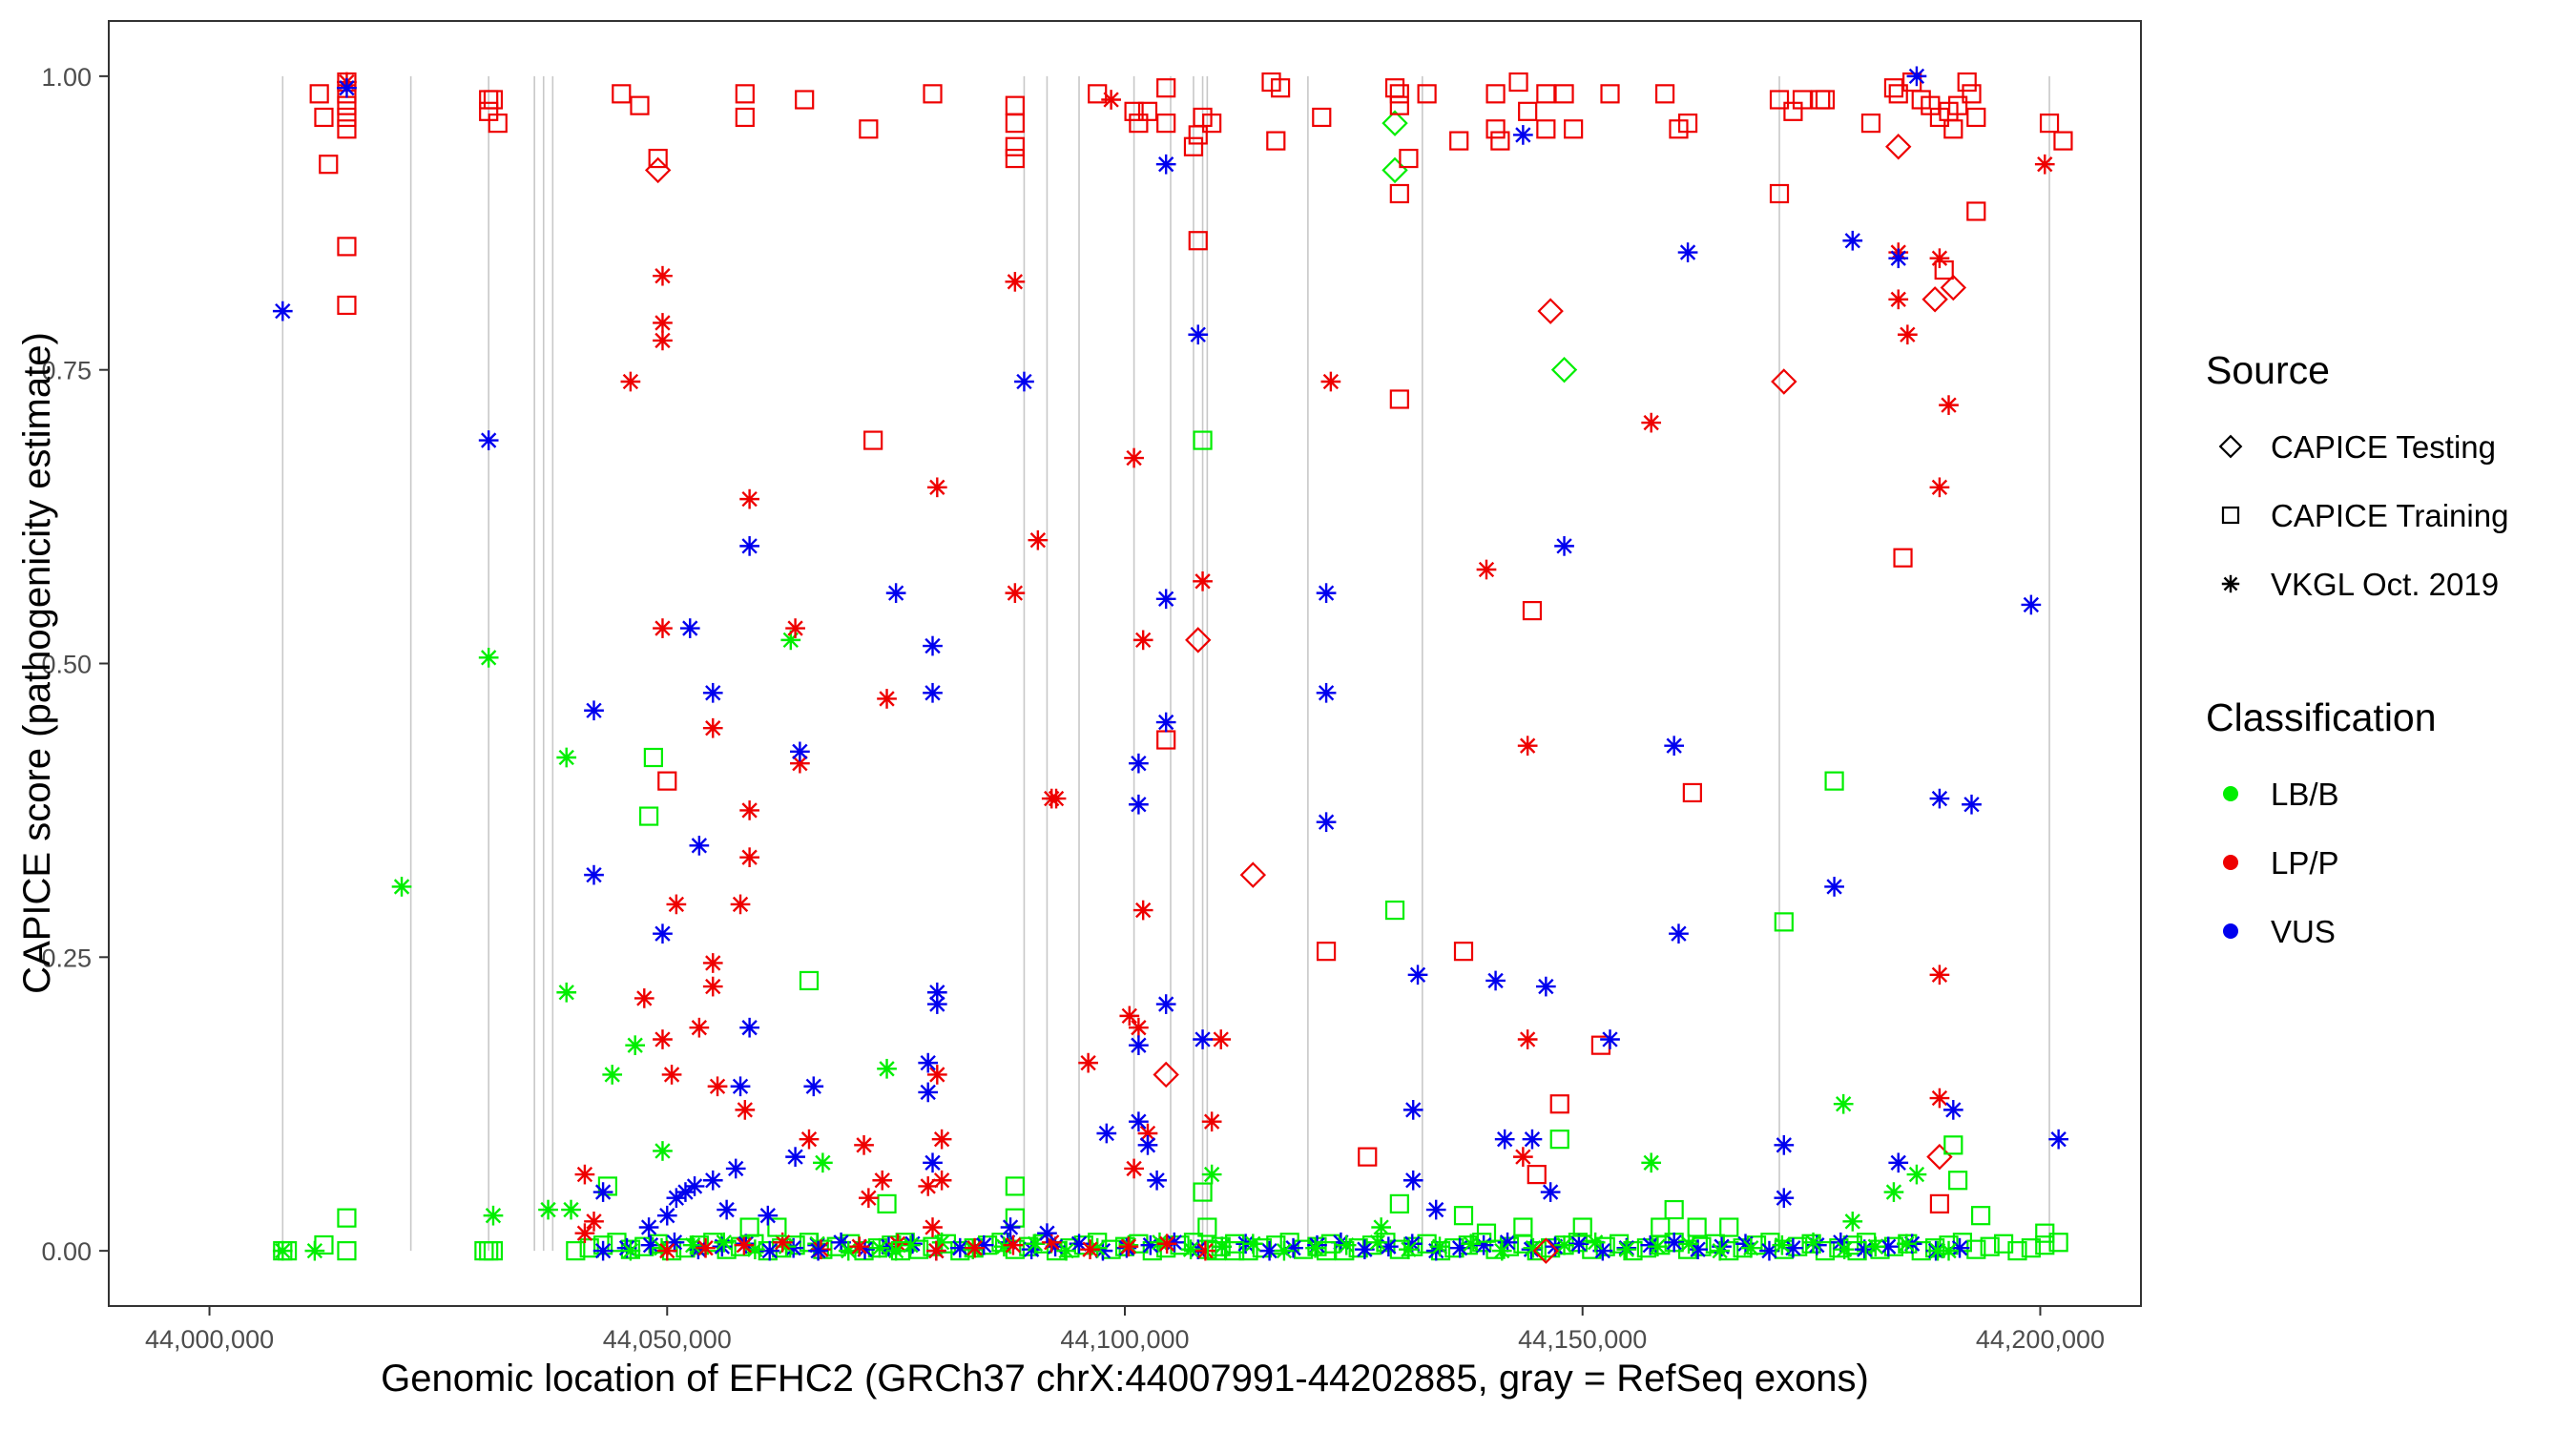 The height and width of the screenshot is (1431, 2576). Describe the element at coordinates (2305, 863) in the screenshot. I see `legend-class-label: LP/P` at that location.